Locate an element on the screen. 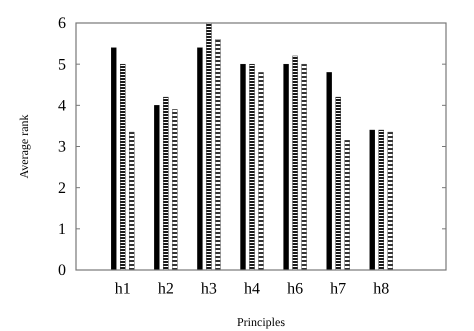 This screenshot has width=474, height=331. y-tick-label: 6 is located at coordinates (62, 23).